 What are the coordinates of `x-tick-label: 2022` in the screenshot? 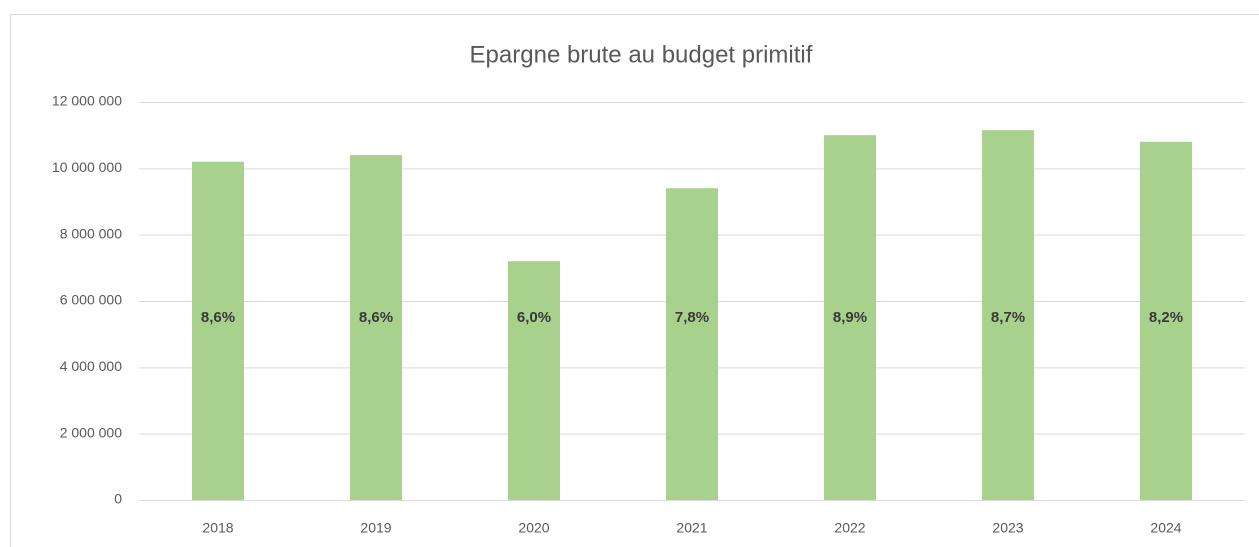 It's located at (849, 528).